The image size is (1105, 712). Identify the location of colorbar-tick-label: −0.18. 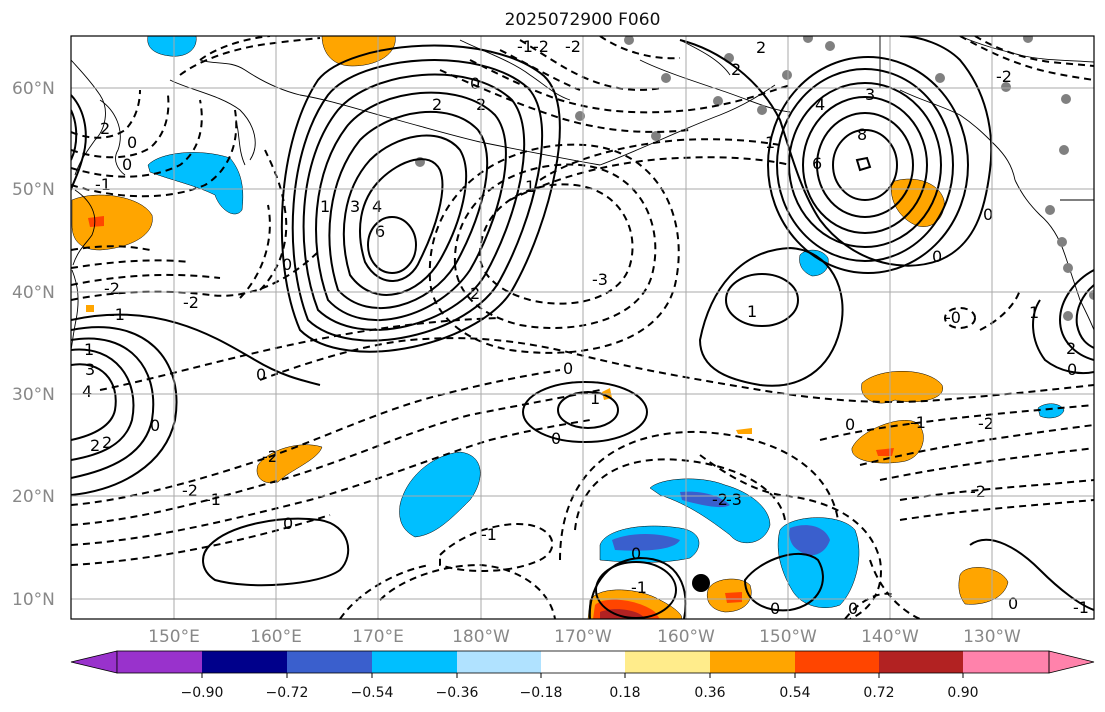
(541, 693).